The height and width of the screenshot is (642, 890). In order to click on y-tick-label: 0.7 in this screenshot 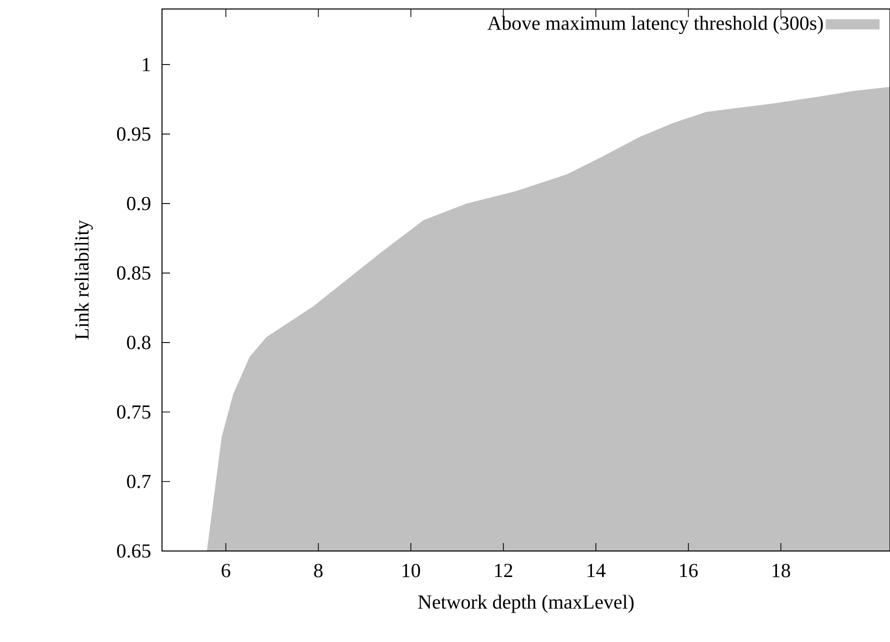, I will do `click(139, 481)`.